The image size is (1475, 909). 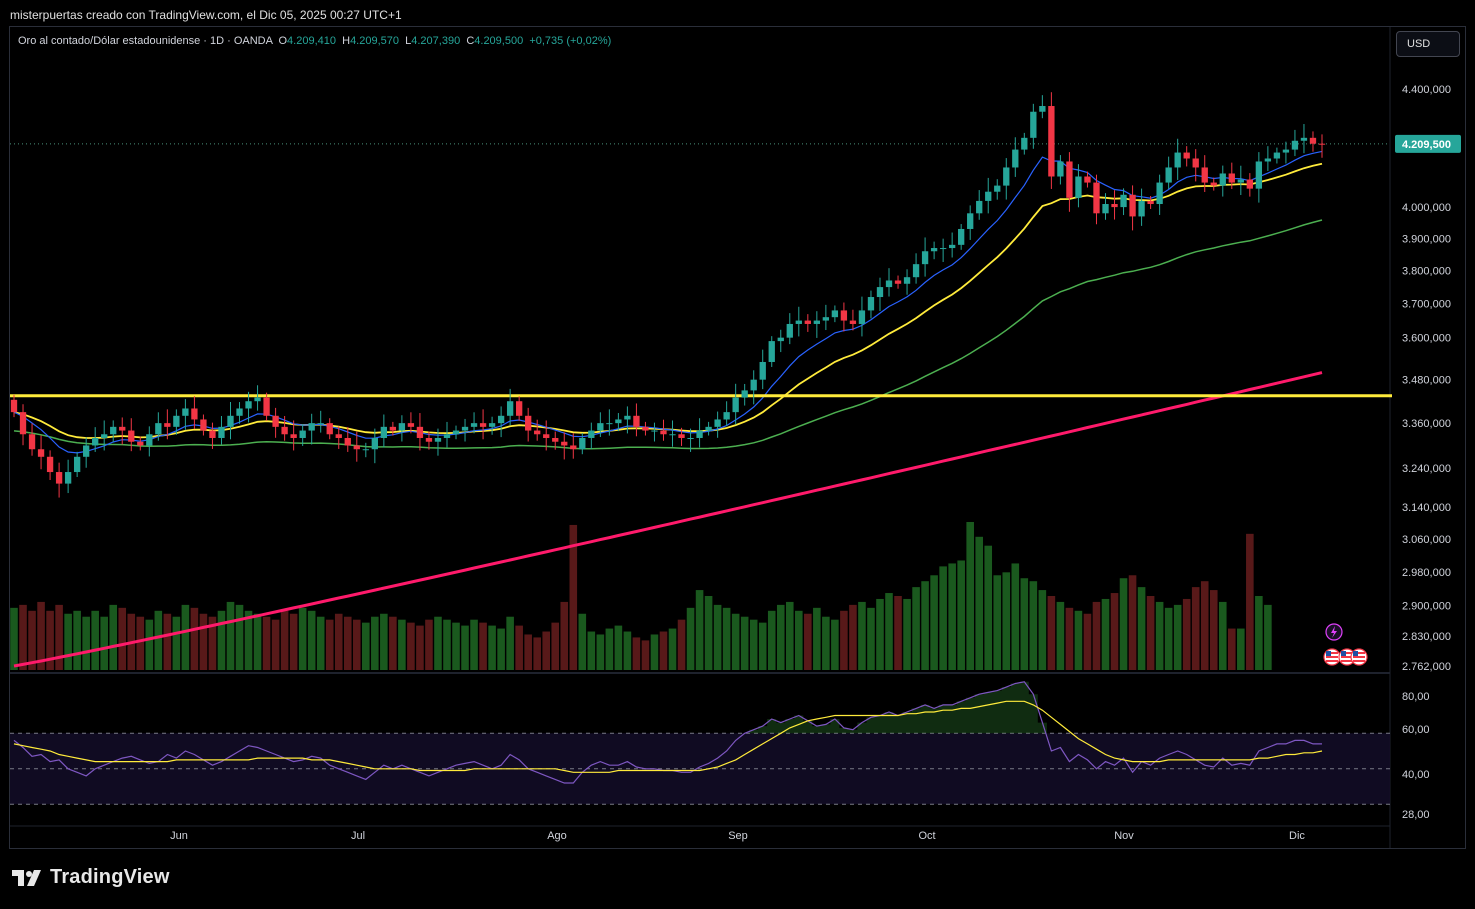 What do you see at coordinates (1428, 143) in the screenshot?
I see `last-price-tag` at bounding box center [1428, 143].